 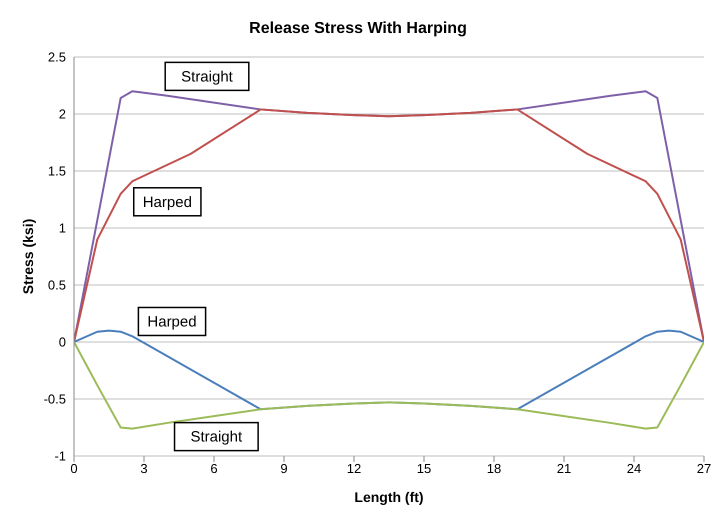 What do you see at coordinates (358, 29) in the screenshot?
I see `chart-title: Release Stress With Harping` at bounding box center [358, 29].